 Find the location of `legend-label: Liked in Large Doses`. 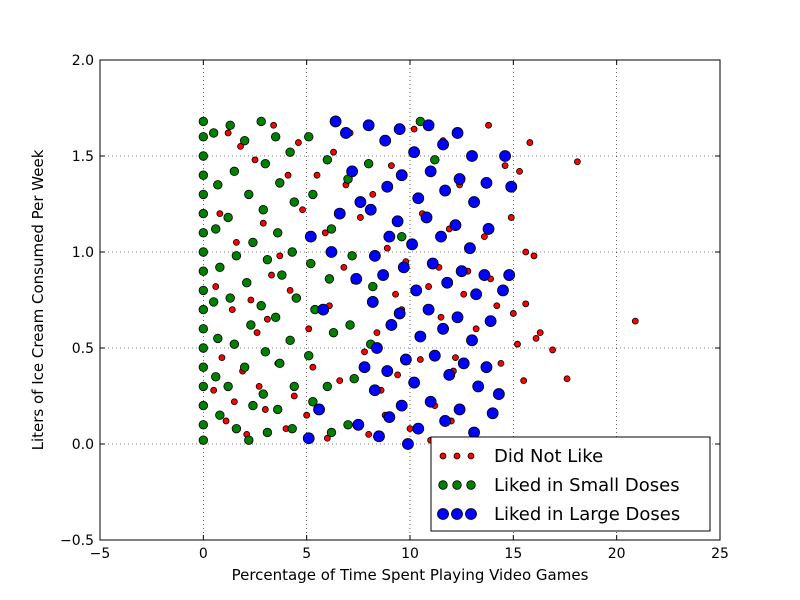

legend-label: Liked in Large Doses is located at coordinates (587, 514).